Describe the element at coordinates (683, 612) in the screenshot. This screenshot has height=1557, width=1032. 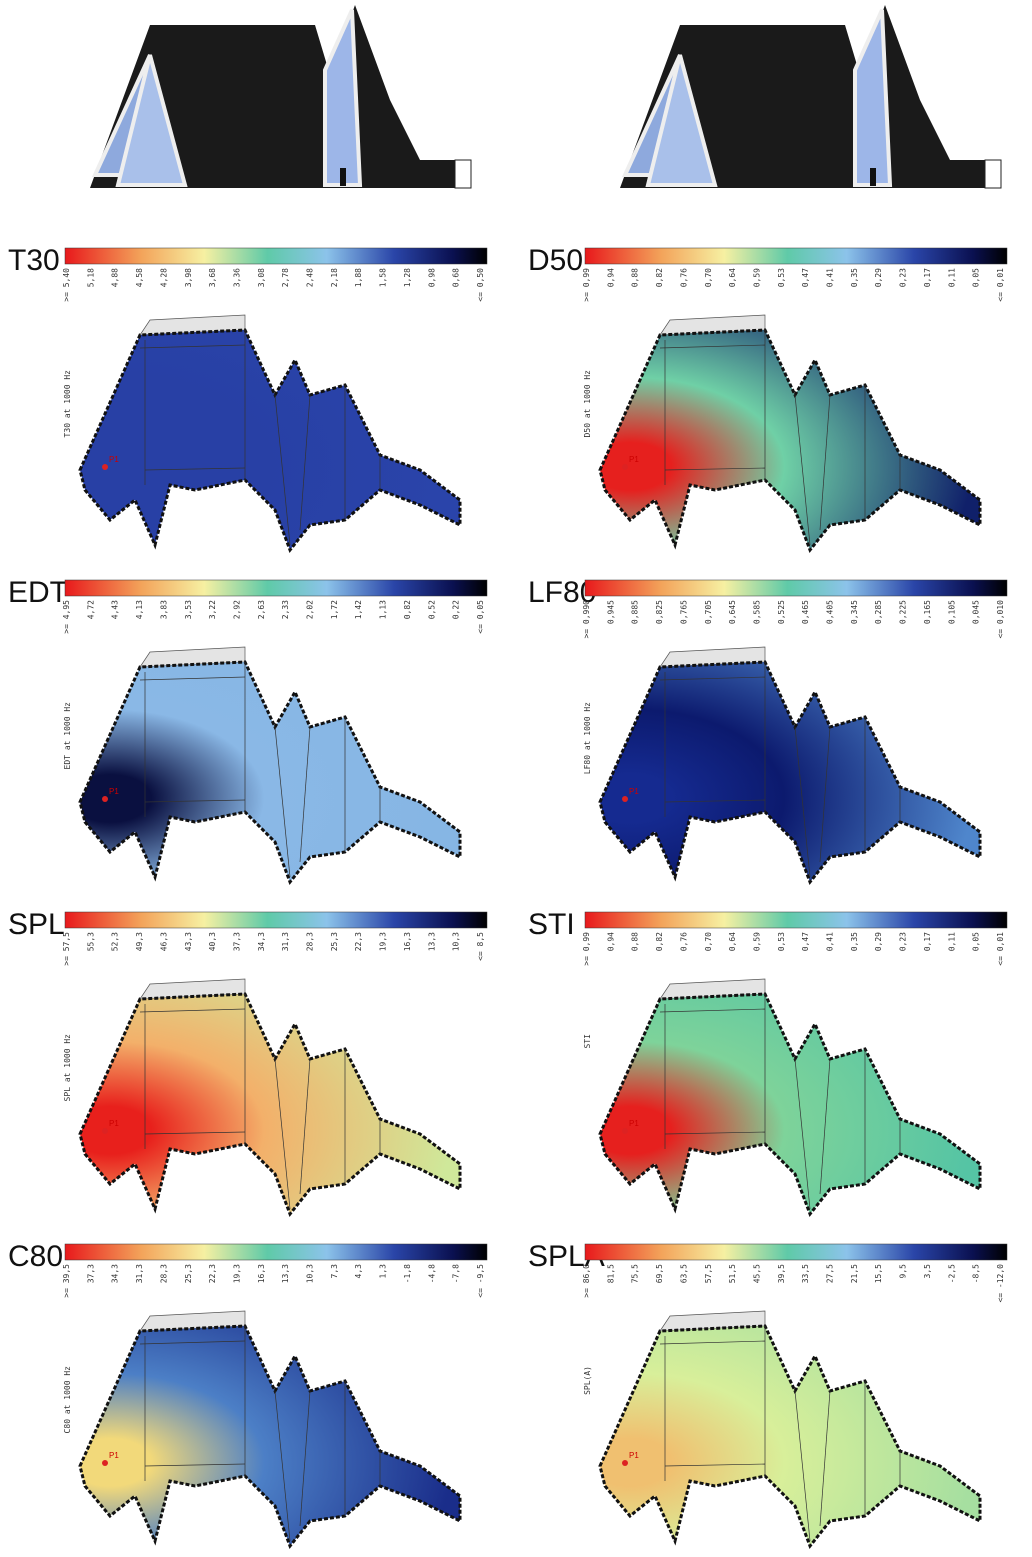
I see `scale-label: 0,765` at that location.